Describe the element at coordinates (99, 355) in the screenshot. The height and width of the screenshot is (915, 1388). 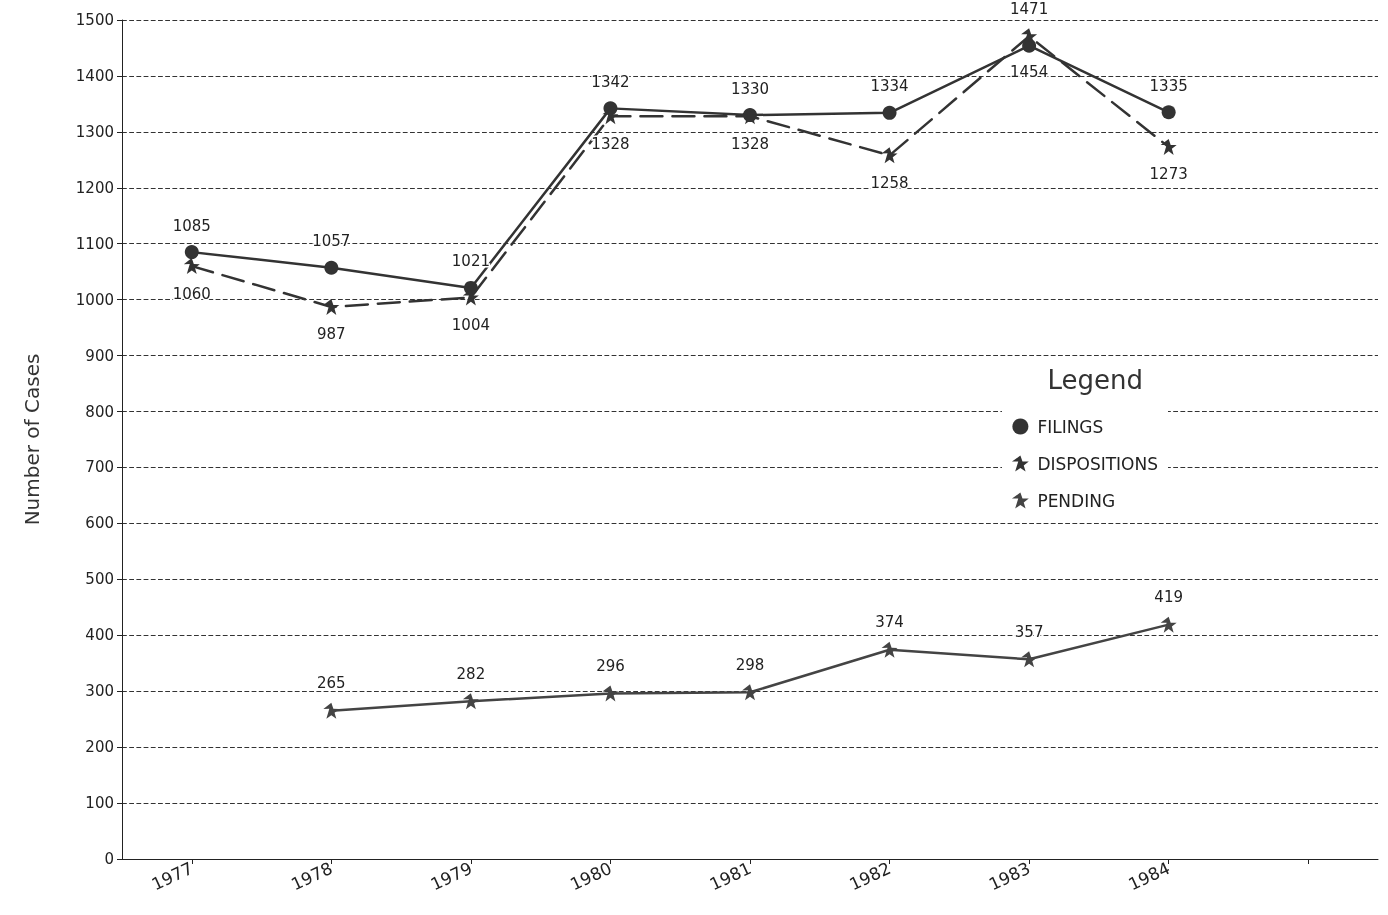
I see `y-tick-label: 900` at that location.